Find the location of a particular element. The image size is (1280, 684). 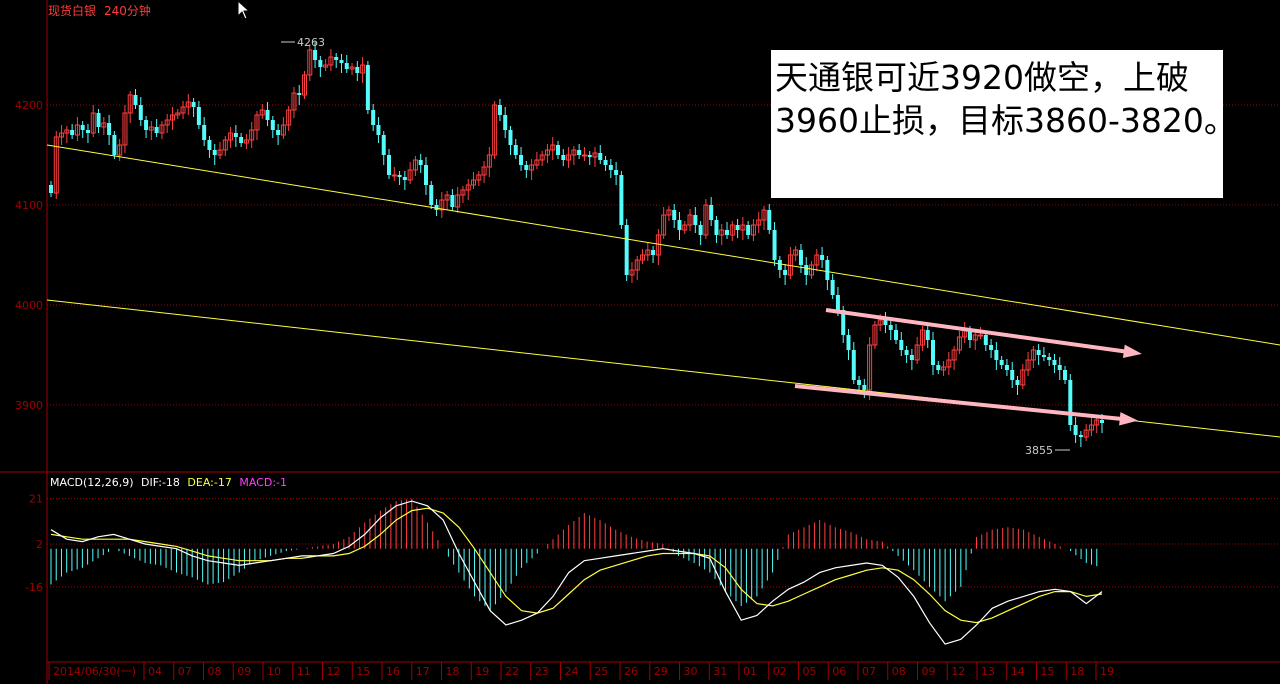

time-tick-label: 2014/06/30(一) is located at coordinates (94, 671).